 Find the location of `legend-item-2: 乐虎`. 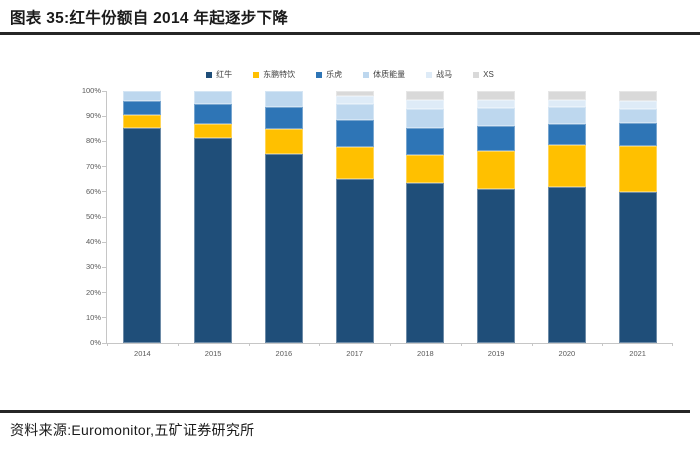

legend-item-2: 乐虎 is located at coordinates (329, 74).